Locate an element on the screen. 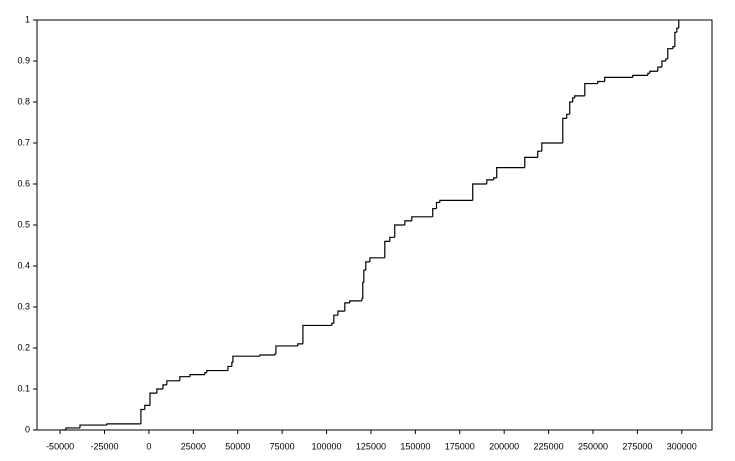  x-tick-label: 200000 is located at coordinates (504, 446).